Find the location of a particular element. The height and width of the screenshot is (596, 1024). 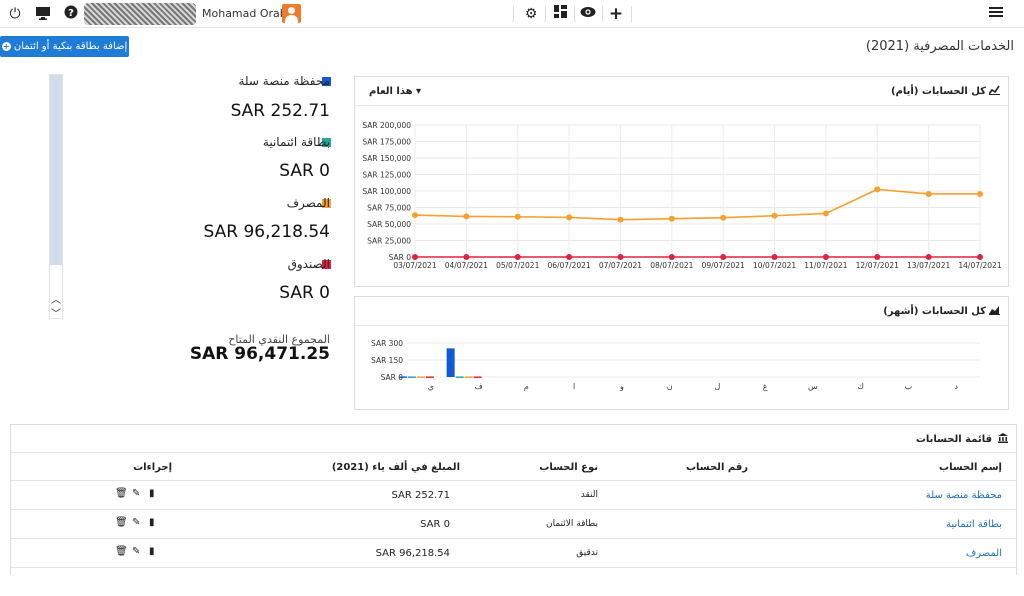

line-chart-icon is located at coordinates (994, 91).